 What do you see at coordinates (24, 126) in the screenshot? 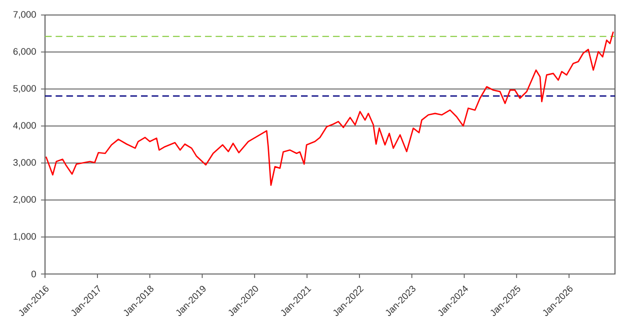
I see `y-tick-label: 4,000` at bounding box center [24, 126].